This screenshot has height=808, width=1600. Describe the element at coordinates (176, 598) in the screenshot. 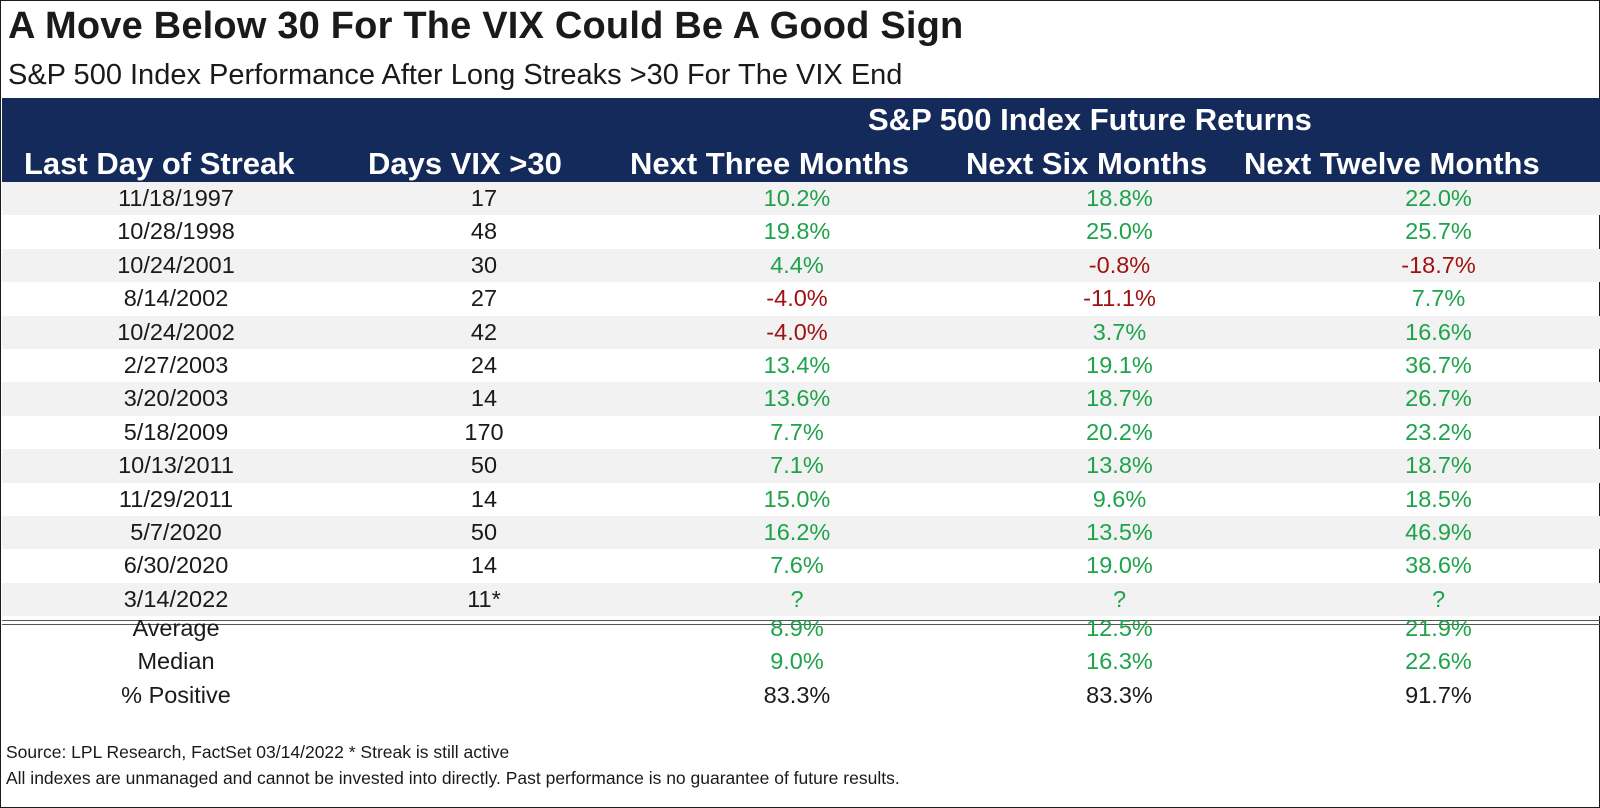

I see `table-cell-last-day: 3/14/2022` at that location.